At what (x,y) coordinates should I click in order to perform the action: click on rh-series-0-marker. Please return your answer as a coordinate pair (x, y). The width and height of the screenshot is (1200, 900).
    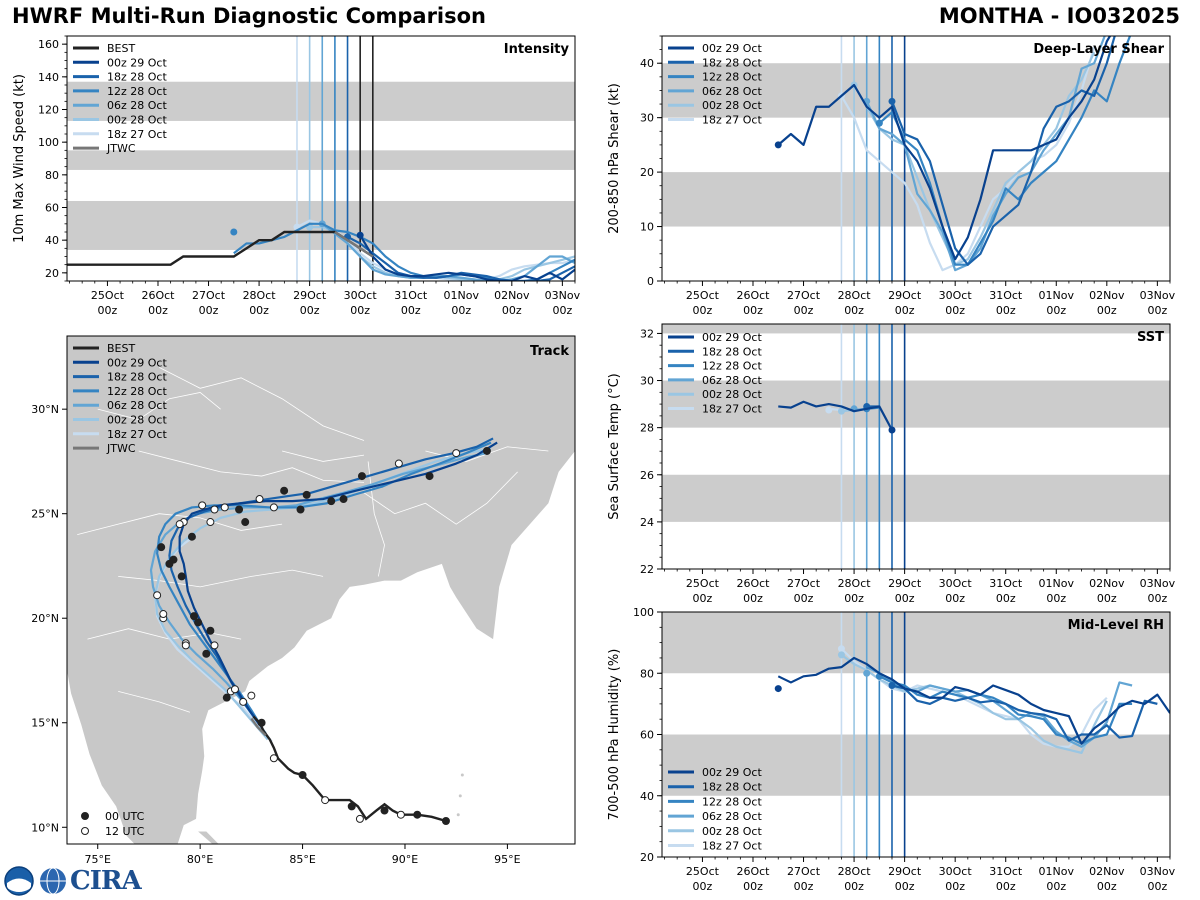
    Looking at the image, I should click on (778, 689).